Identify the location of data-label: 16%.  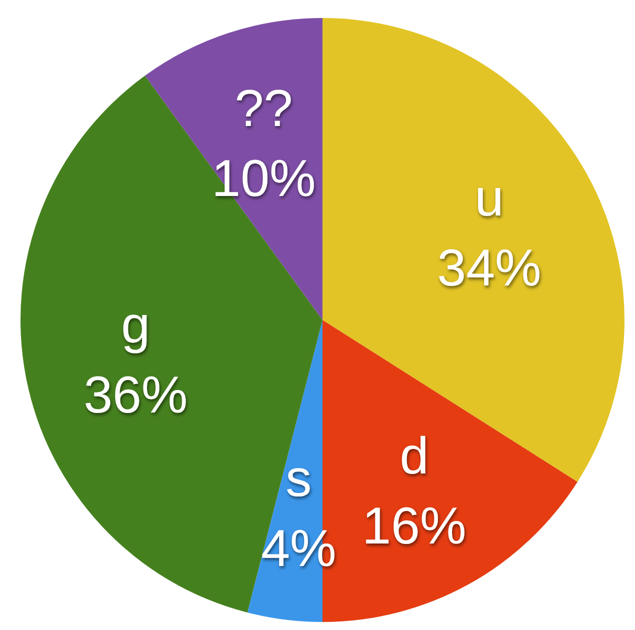
(414, 527).